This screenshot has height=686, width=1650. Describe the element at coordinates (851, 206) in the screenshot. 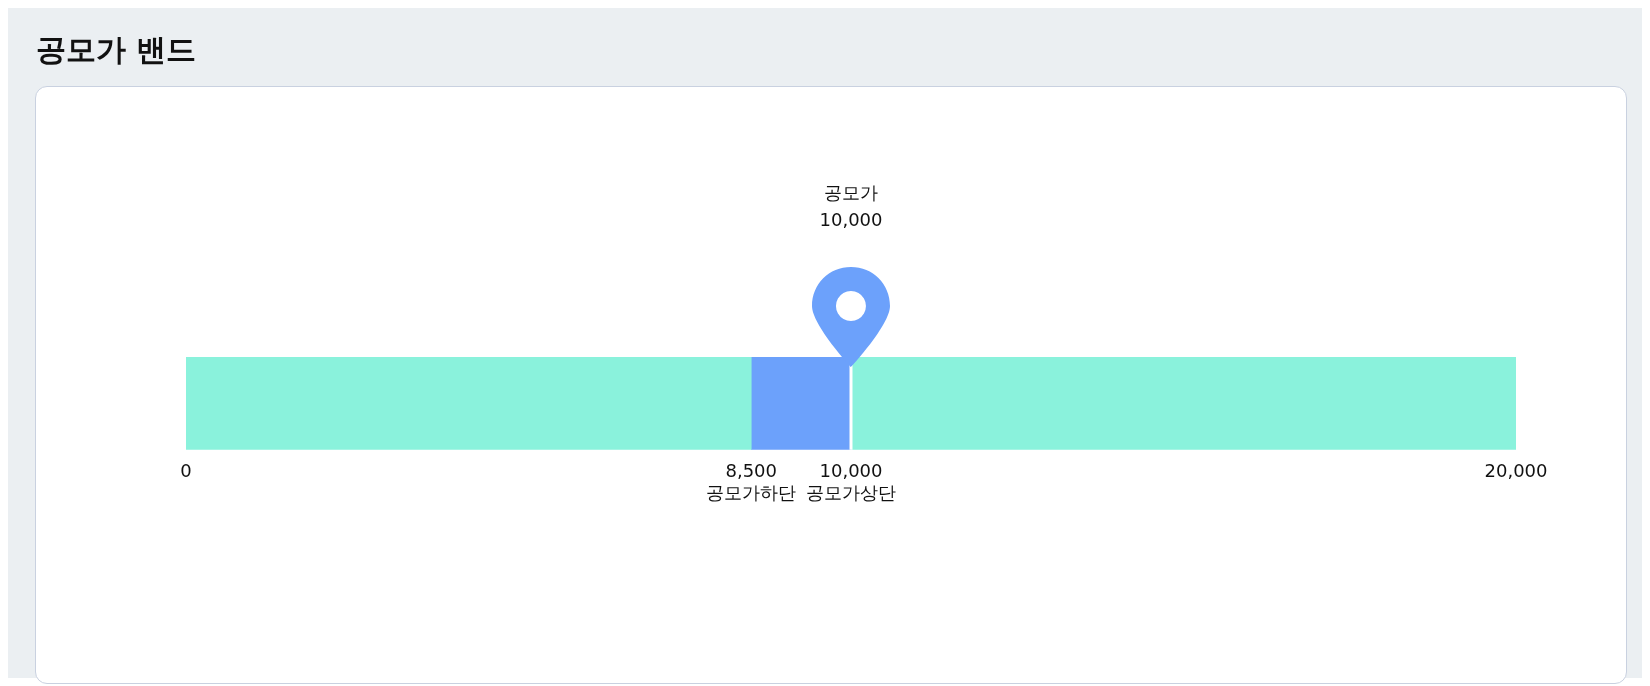

I see `ref-line-label: 공모가 10,000` at that location.